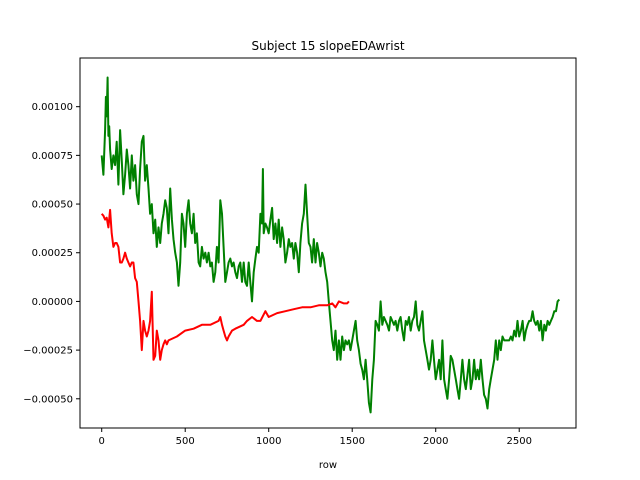  I want to click on x-tick-label: 500, so click(185, 441).